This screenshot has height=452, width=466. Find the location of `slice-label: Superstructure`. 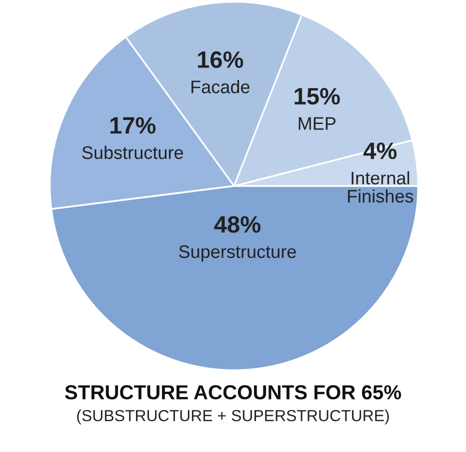

slice-label: Superstructure is located at coordinates (237, 253).